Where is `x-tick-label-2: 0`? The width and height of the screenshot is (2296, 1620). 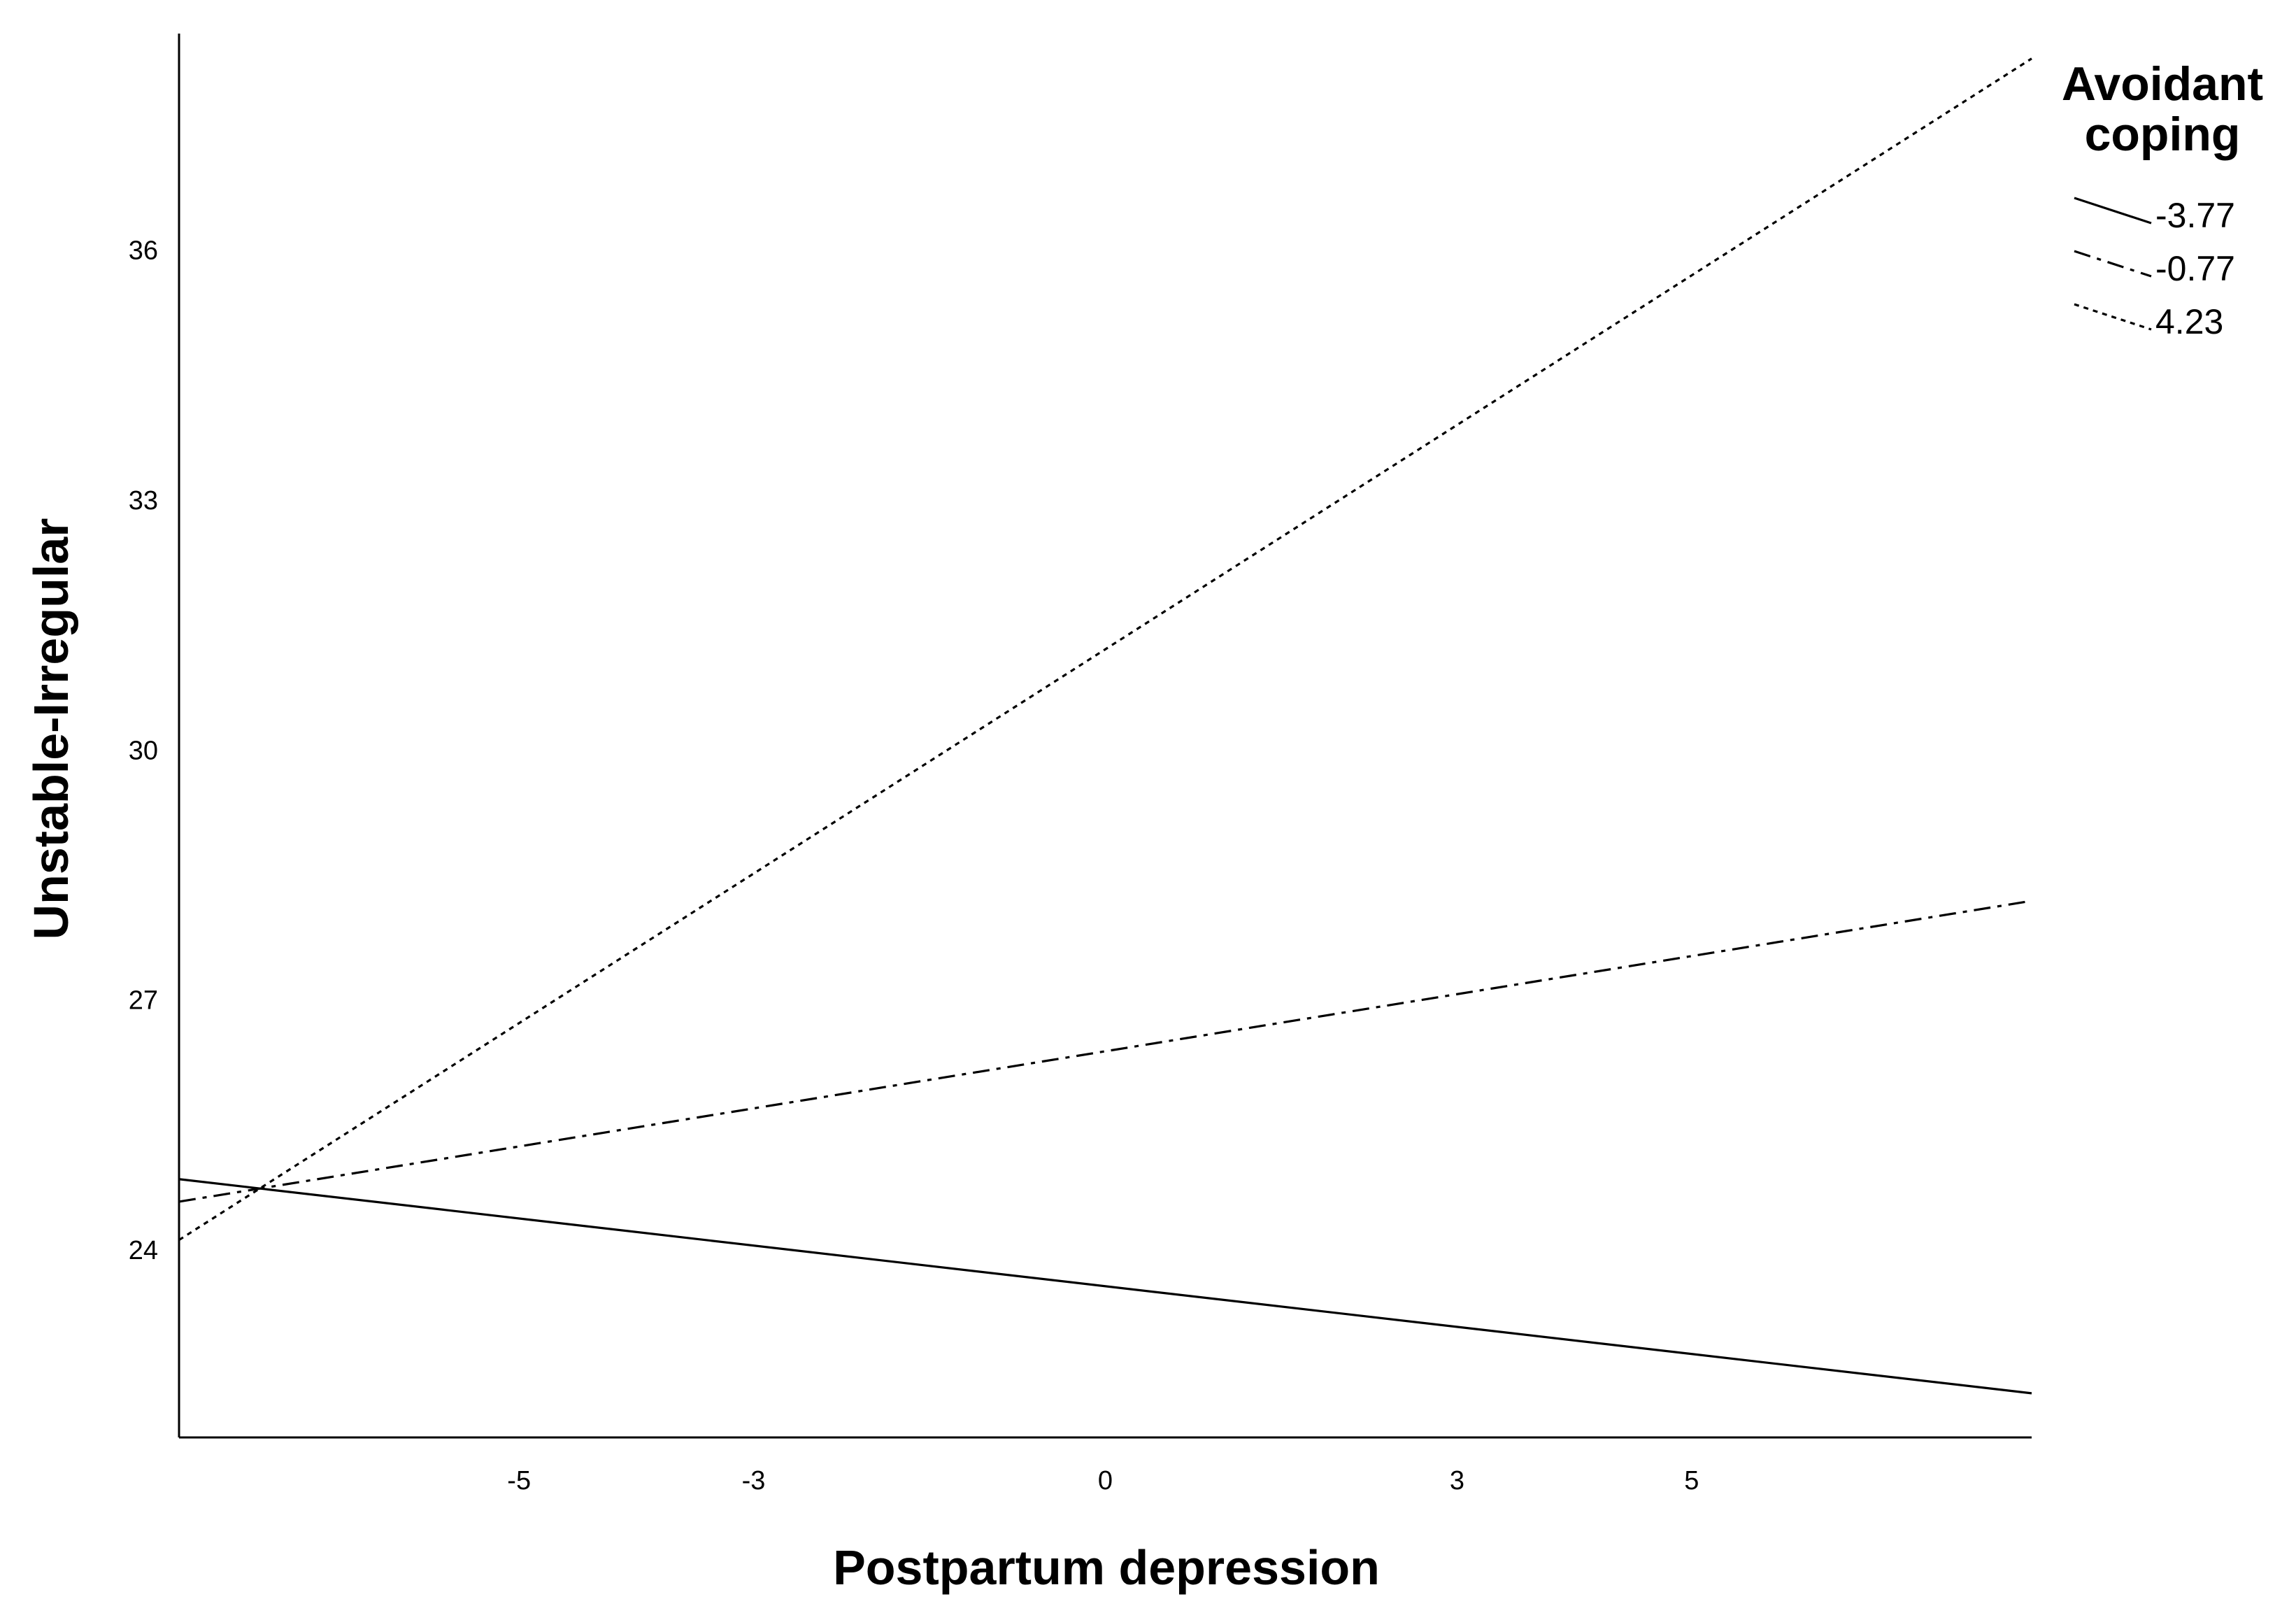
x-tick-label-2: 0 is located at coordinates (1105, 1480).